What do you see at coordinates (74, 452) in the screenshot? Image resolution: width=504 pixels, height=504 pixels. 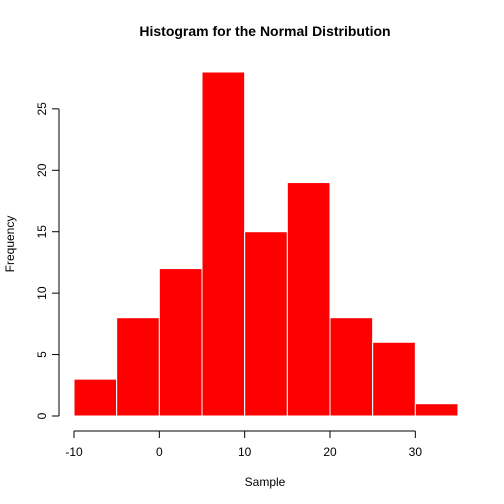 I see `x-tick-label: -10` at bounding box center [74, 452].